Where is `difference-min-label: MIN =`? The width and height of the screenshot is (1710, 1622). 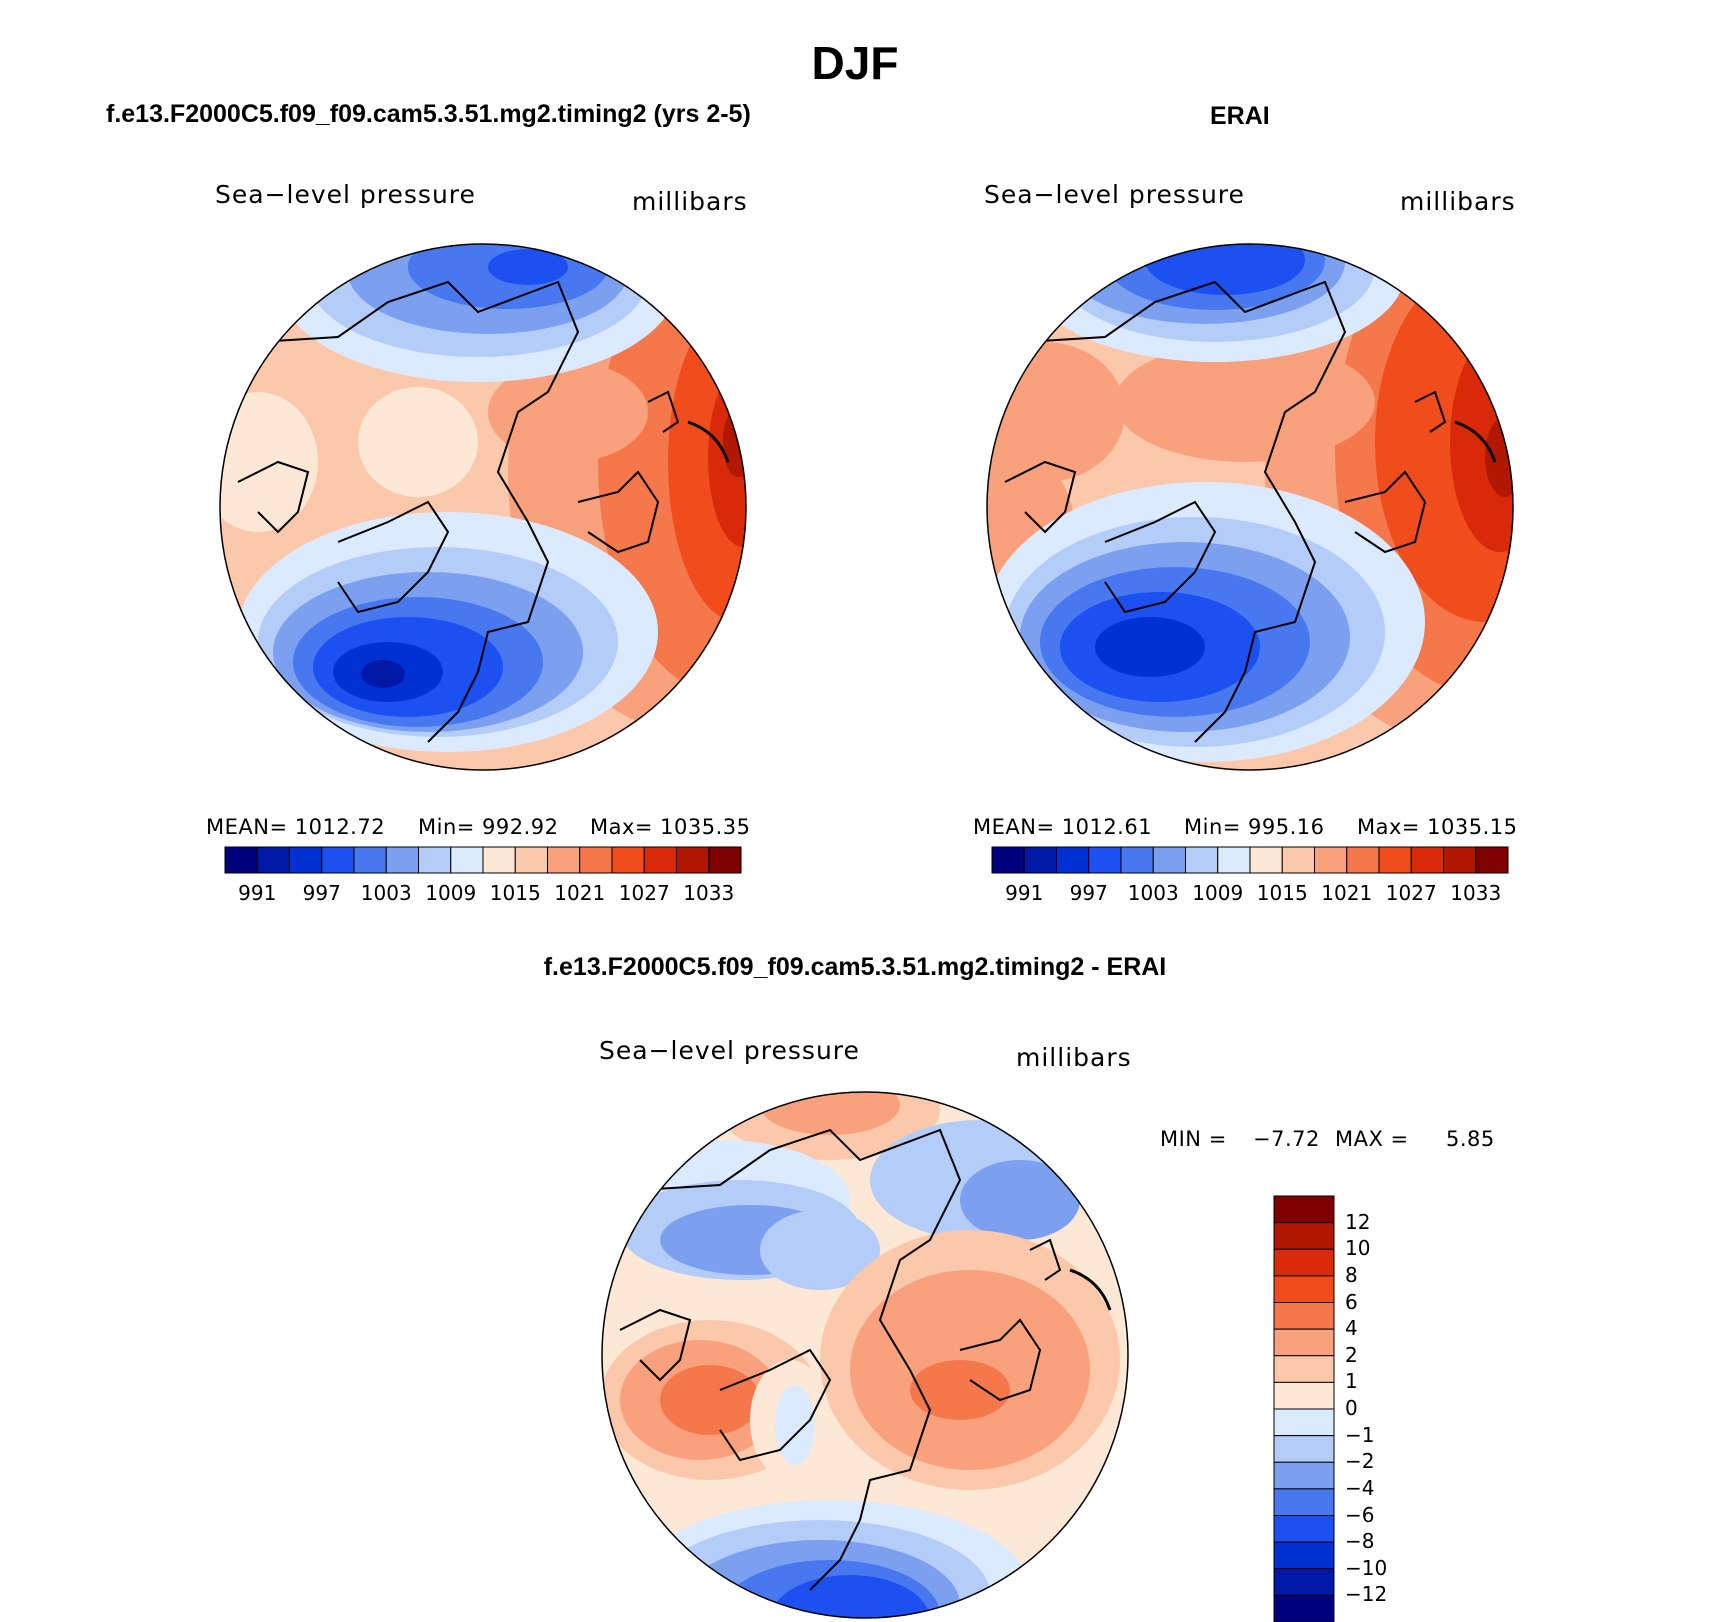
difference-min-label: MIN = is located at coordinates (1193, 1139).